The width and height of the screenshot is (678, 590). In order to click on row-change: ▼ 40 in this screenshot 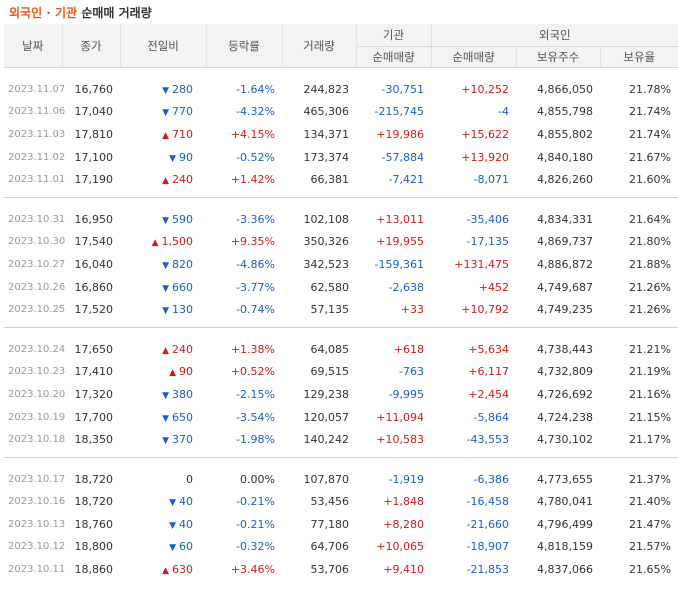, I will do `click(163, 524)`.